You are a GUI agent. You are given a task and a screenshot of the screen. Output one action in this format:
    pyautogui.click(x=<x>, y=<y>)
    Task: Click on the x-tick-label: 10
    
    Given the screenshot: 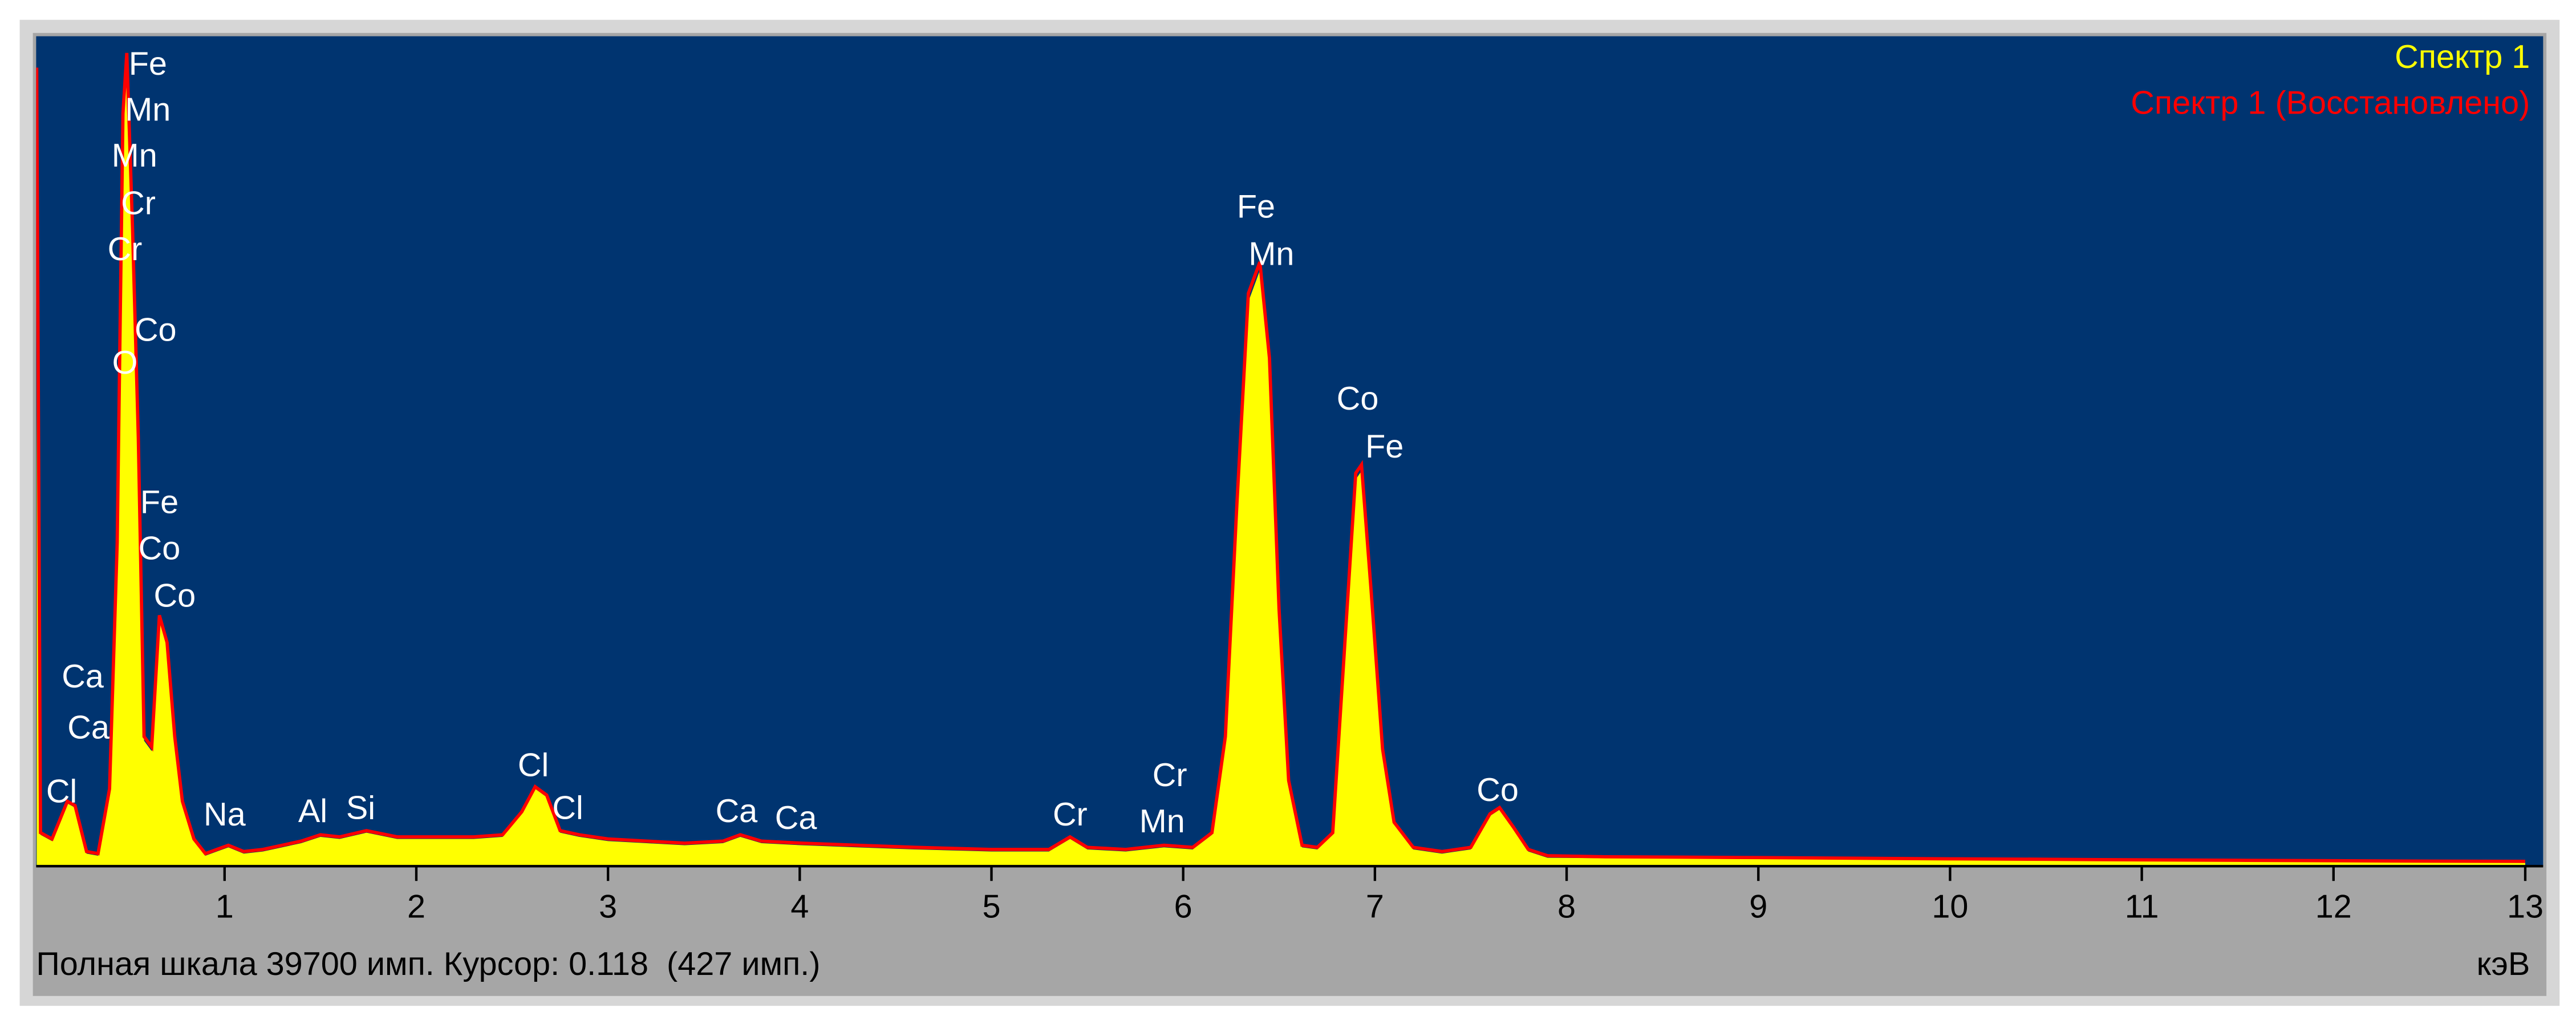 What is the action you would take?
    pyautogui.click(x=1950, y=906)
    